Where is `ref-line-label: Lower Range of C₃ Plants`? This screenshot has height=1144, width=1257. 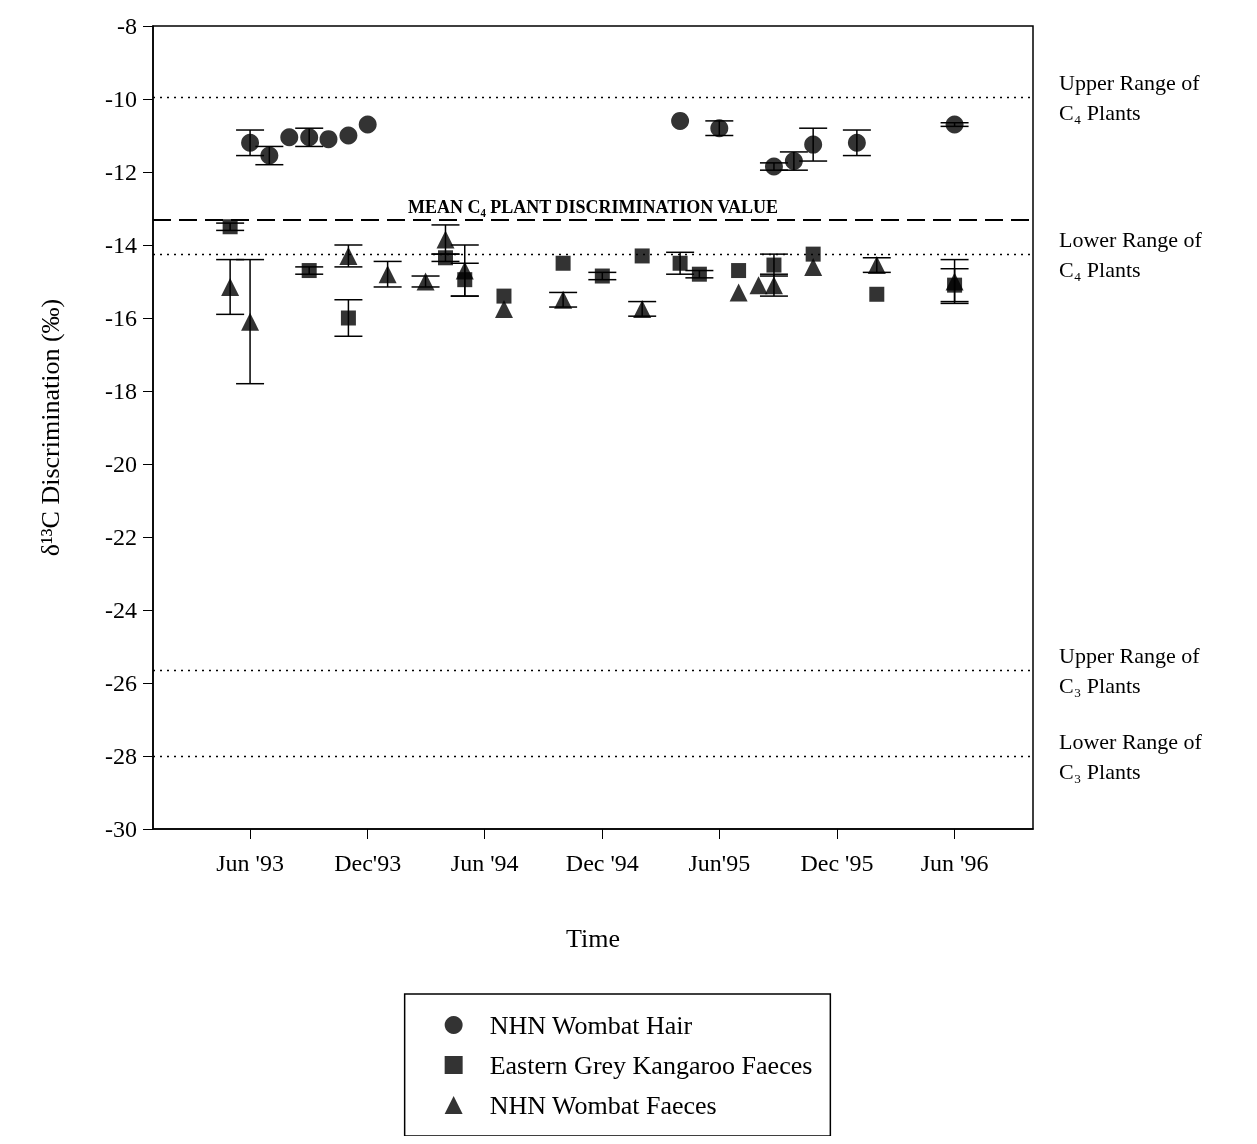 ref-line-label: Lower Range of C₃ Plants is located at coordinates (1131, 756).